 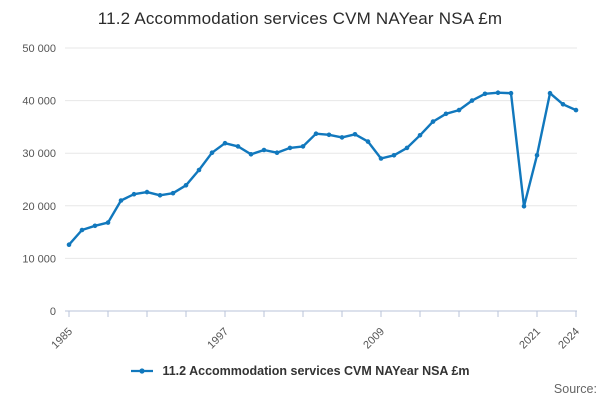 What do you see at coordinates (39, 259) in the screenshot?
I see `y-axis-tick-label: 10 000` at bounding box center [39, 259].